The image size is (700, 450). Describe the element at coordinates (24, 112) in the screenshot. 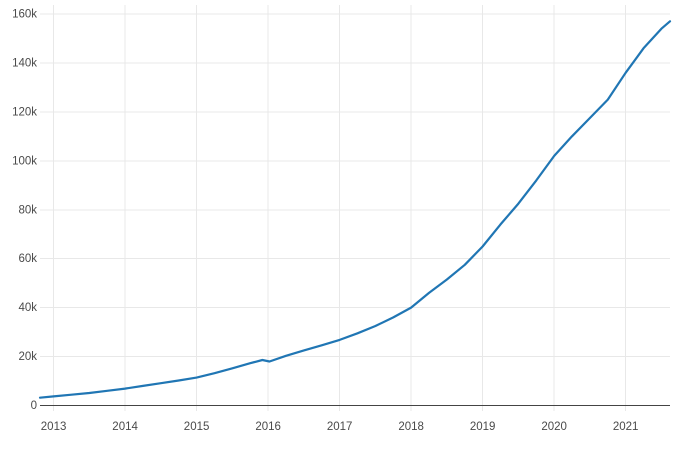

I see `y-tick-label: 120k` at that location.